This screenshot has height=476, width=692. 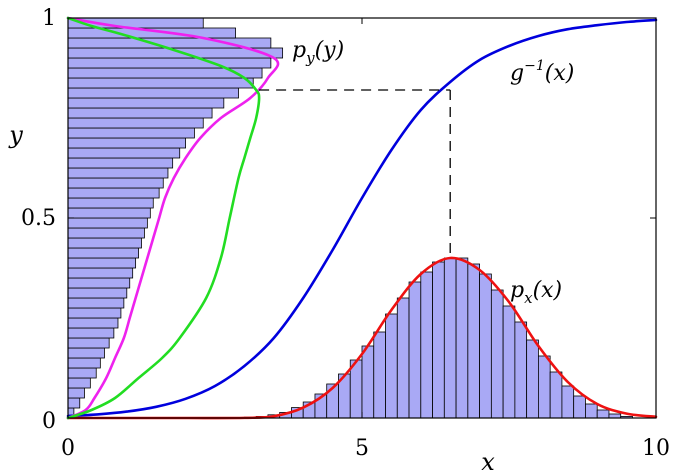 What do you see at coordinates (362, 448) in the screenshot?
I see `x-tick-label-5: 5` at bounding box center [362, 448].